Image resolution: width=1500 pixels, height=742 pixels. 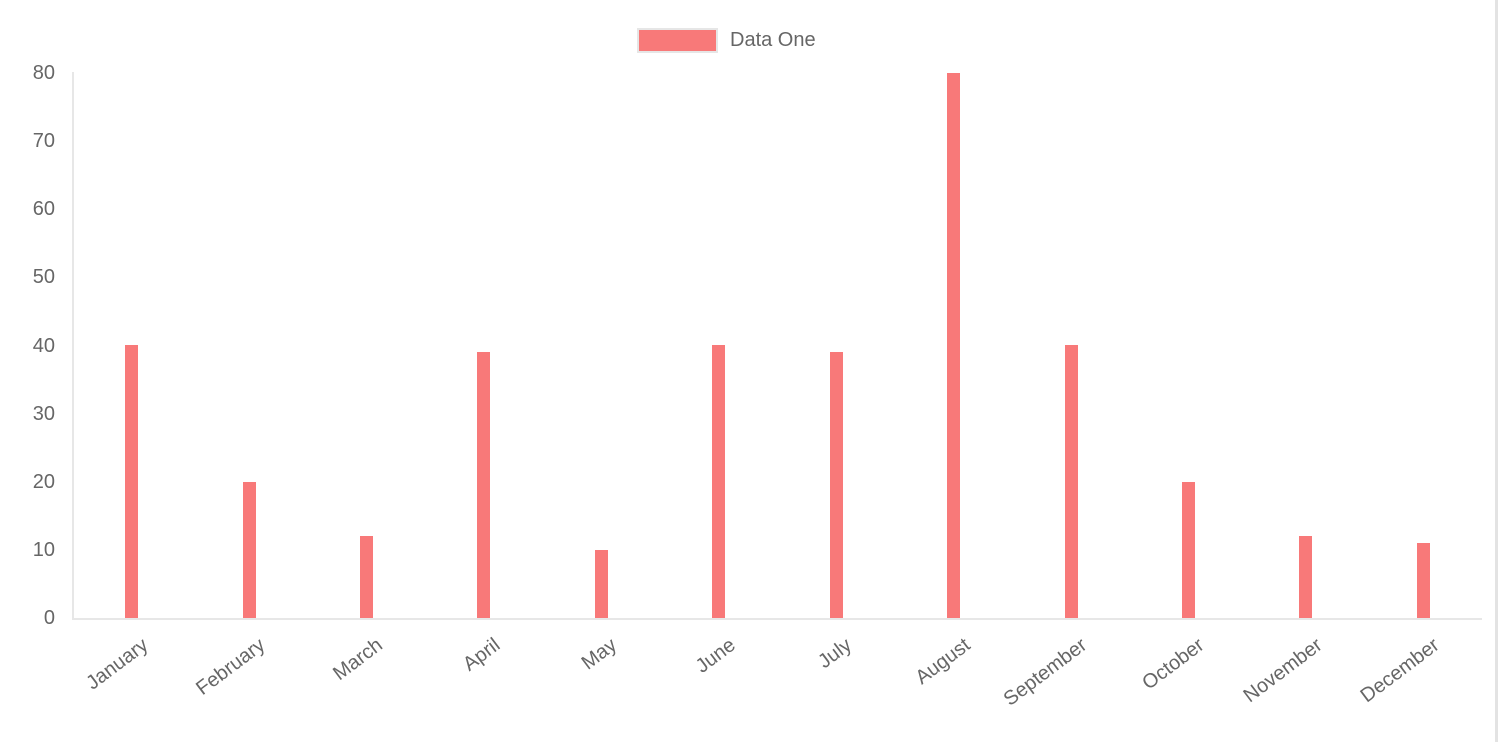 I want to click on bar-april, so click(x=483, y=485).